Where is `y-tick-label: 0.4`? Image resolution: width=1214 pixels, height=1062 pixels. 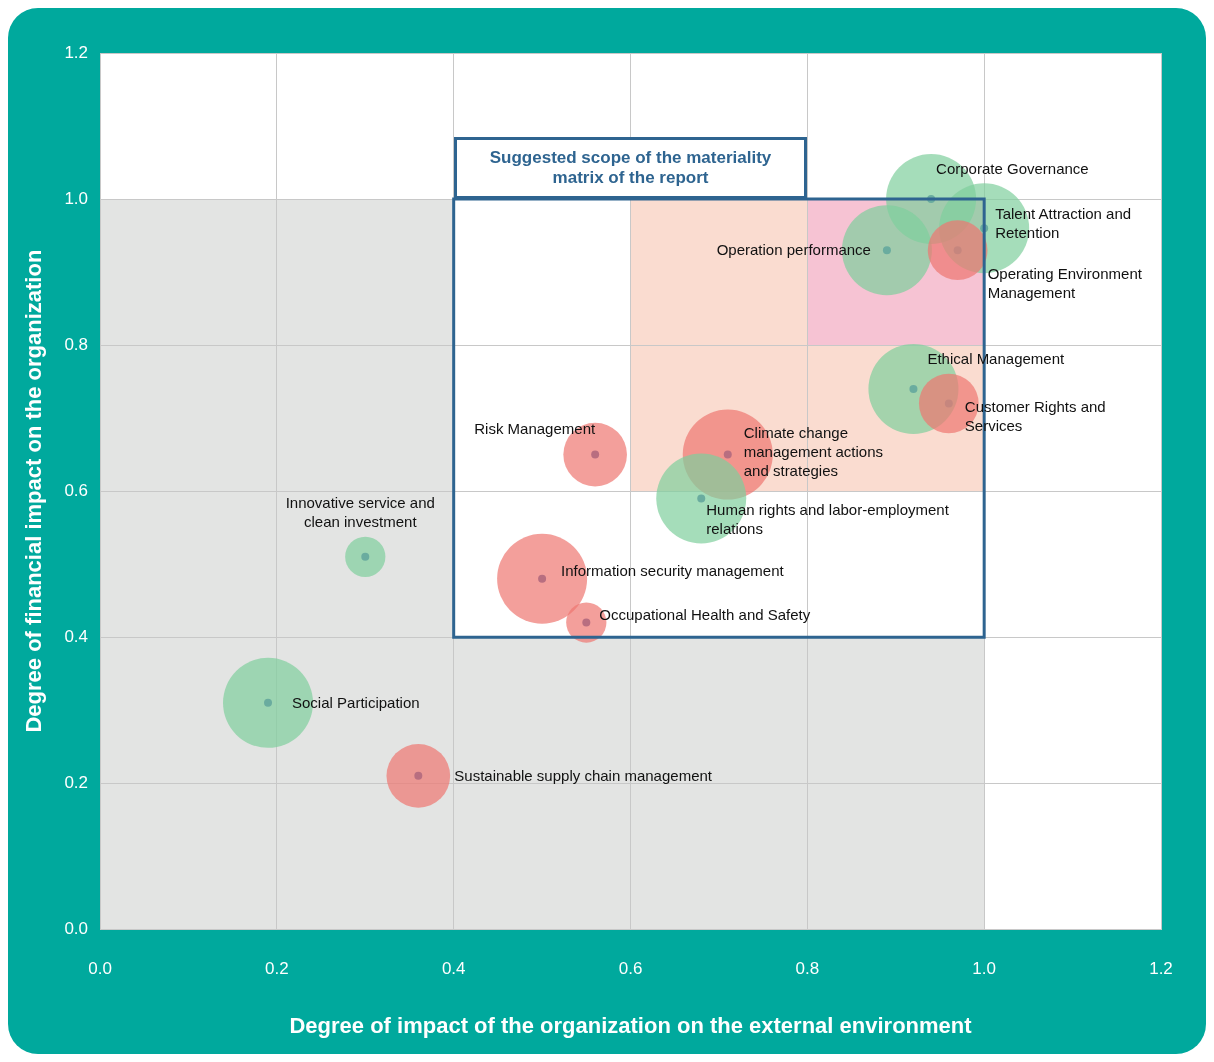 y-tick-label: 0.4 is located at coordinates (76, 636).